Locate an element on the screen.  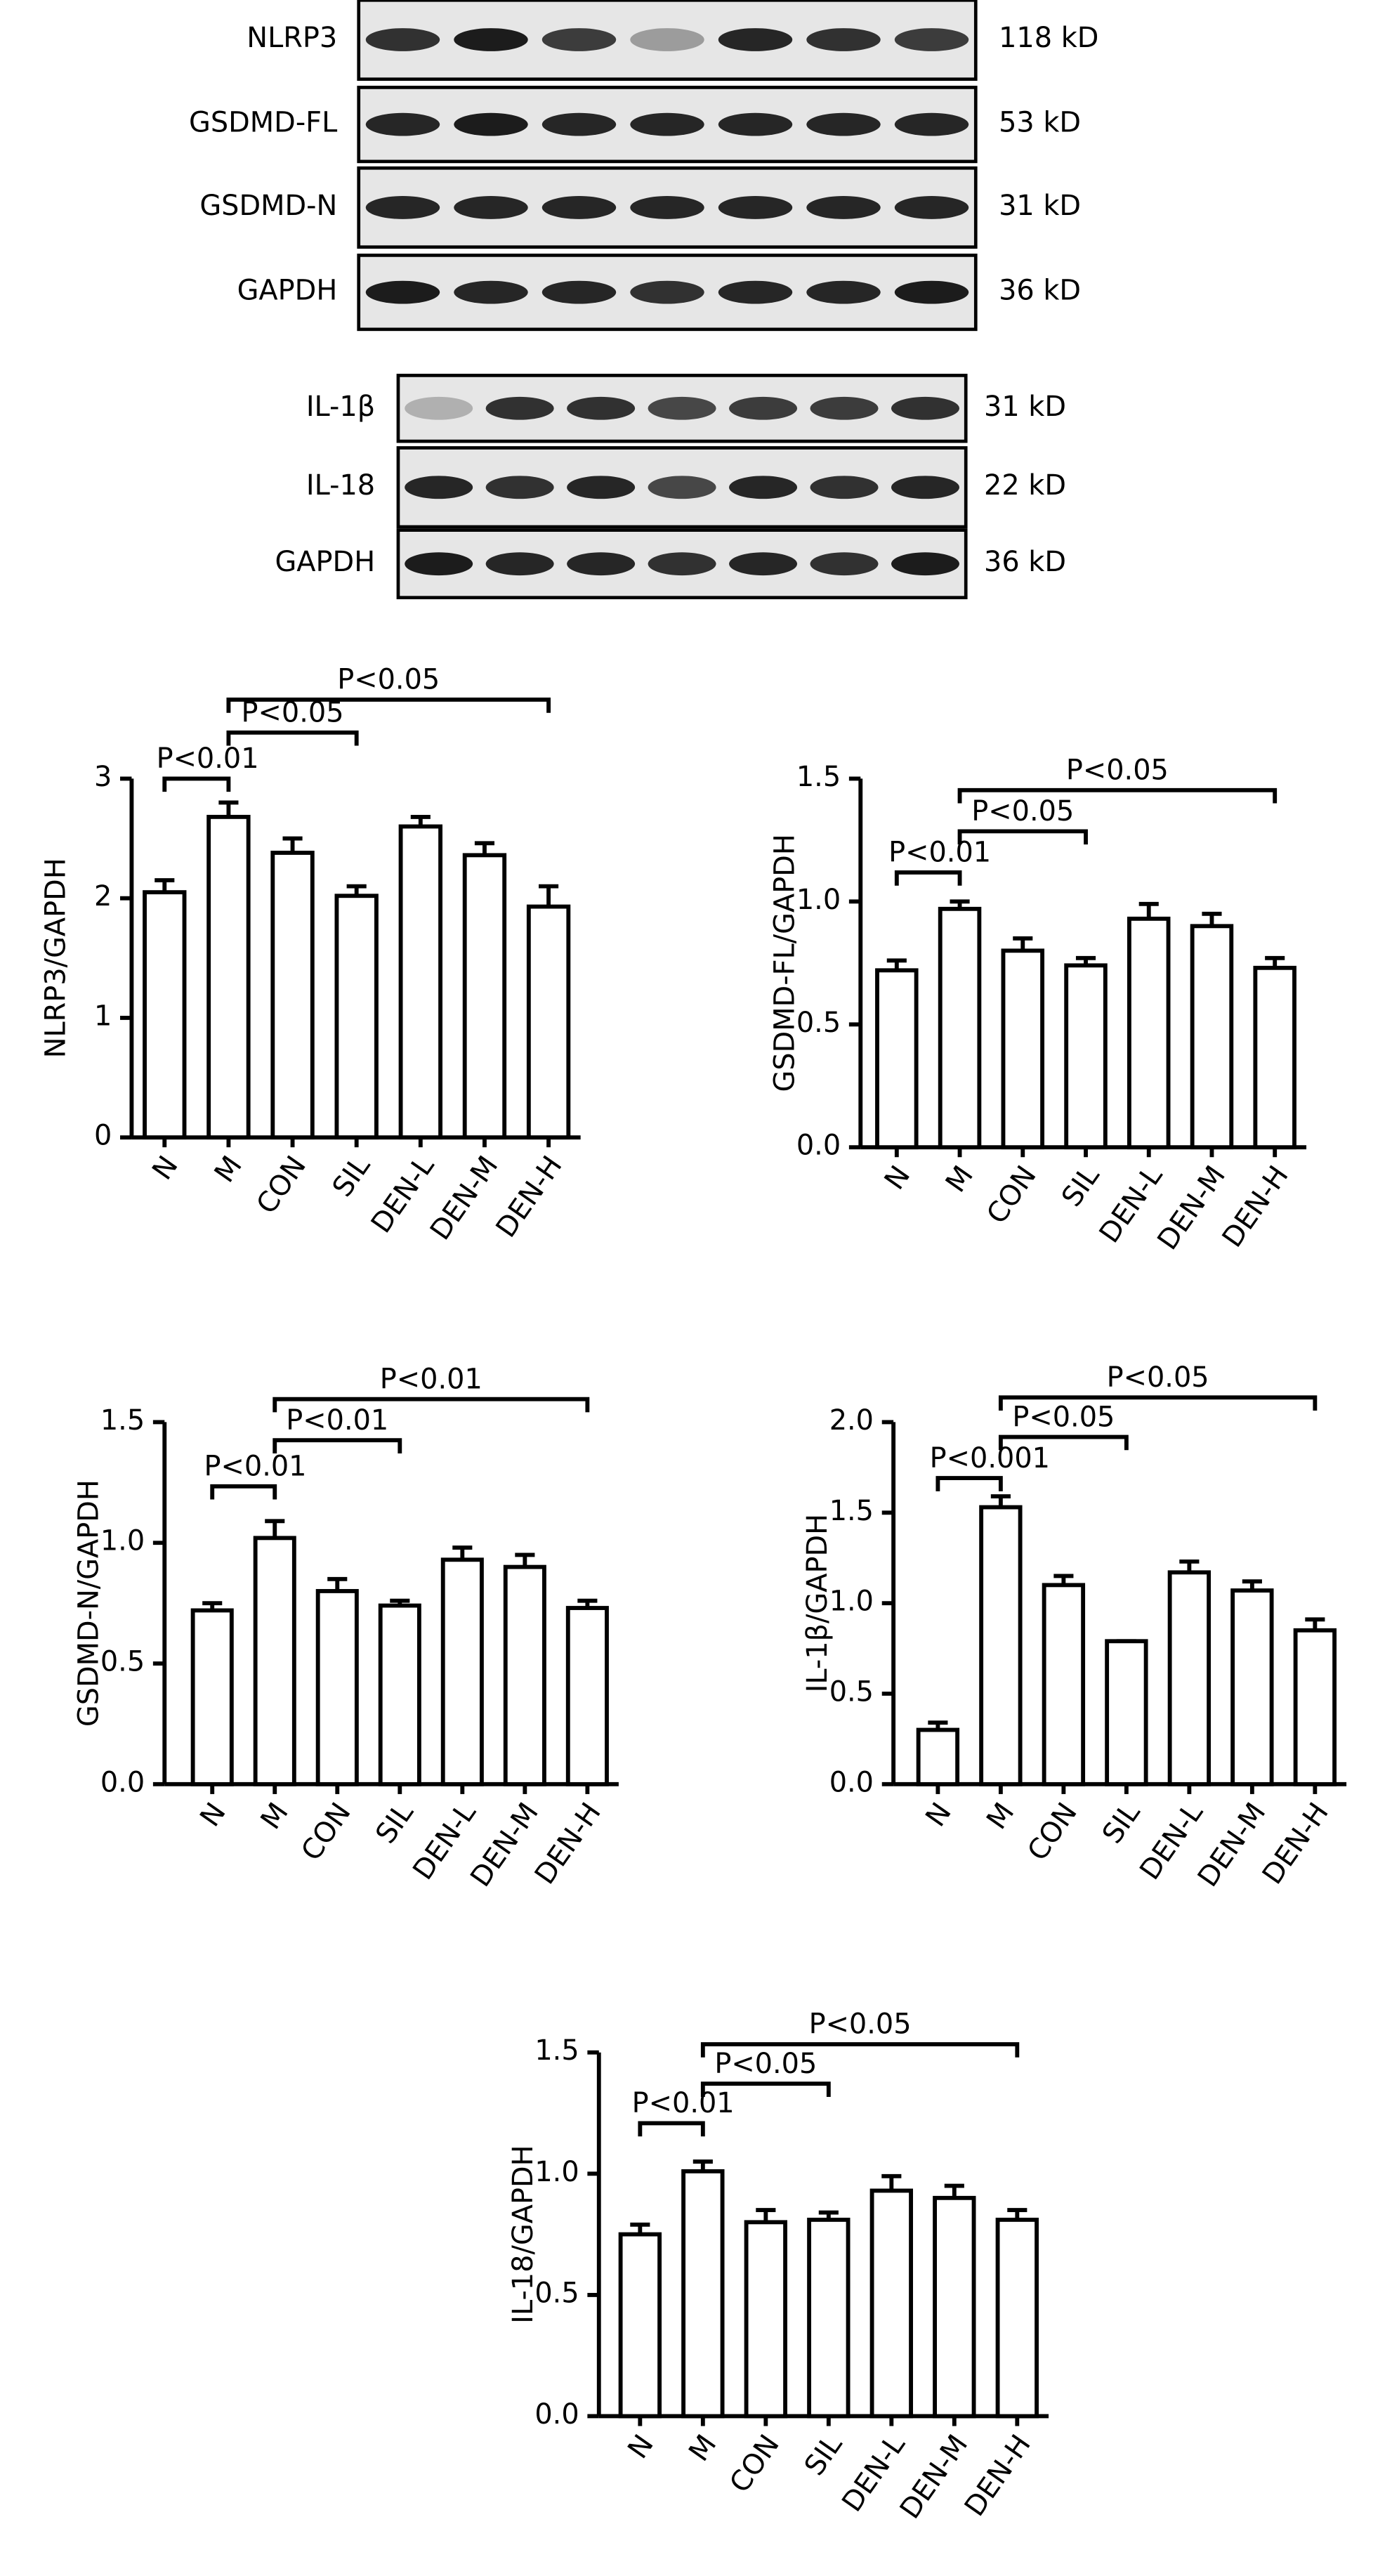
blot-size: 36 kD is located at coordinates (1040, 291).